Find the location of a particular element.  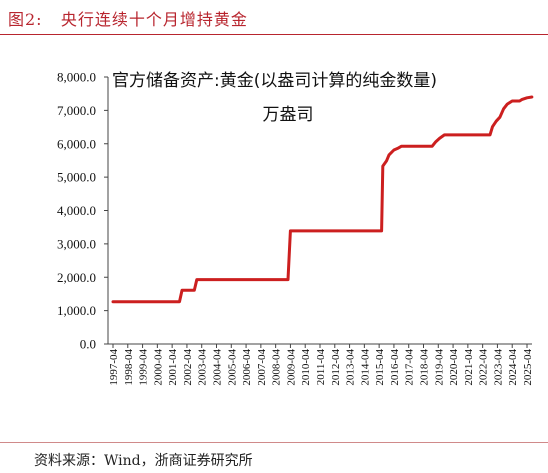

x-tick-label: 2007-04 is located at coordinates (262, 367).